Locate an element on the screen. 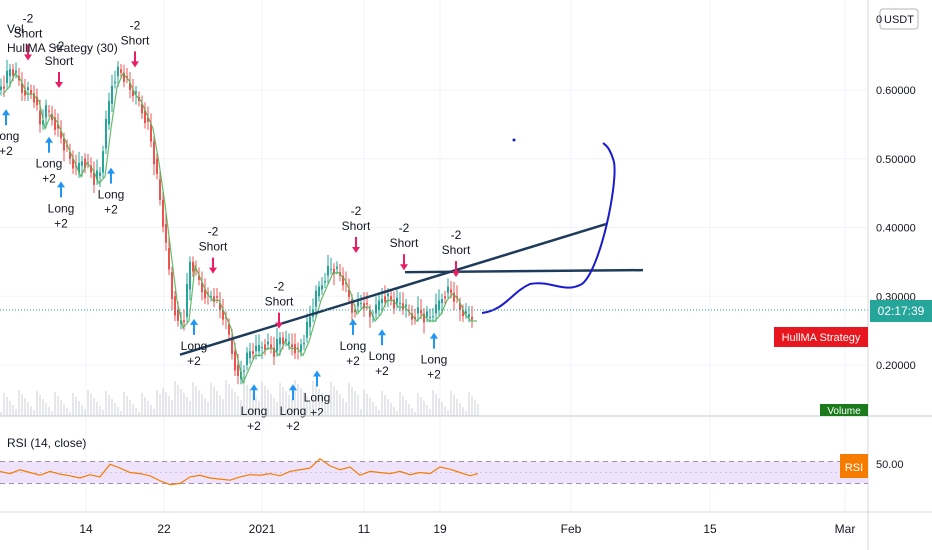  strategy-legend: HullMA Strategy (30) is located at coordinates (62, 48).